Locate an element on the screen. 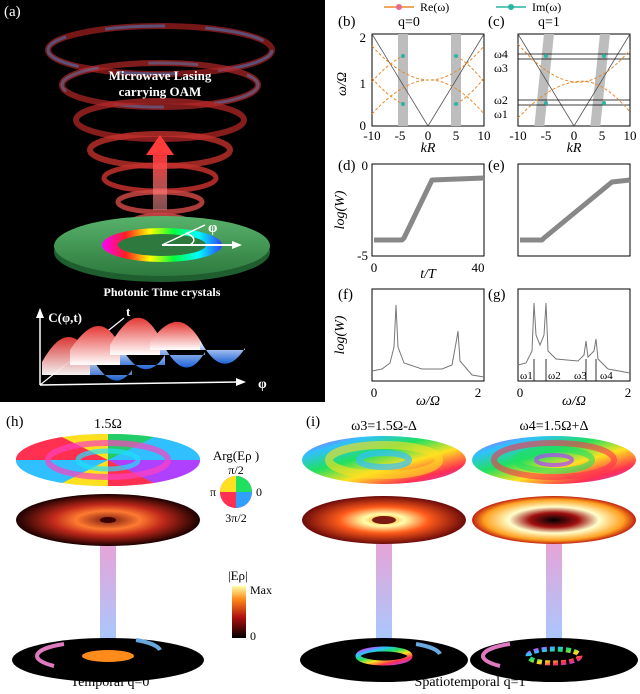 The height and width of the screenshot is (694, 640). q0-label: q=0 is located at coordinates (409, 22).